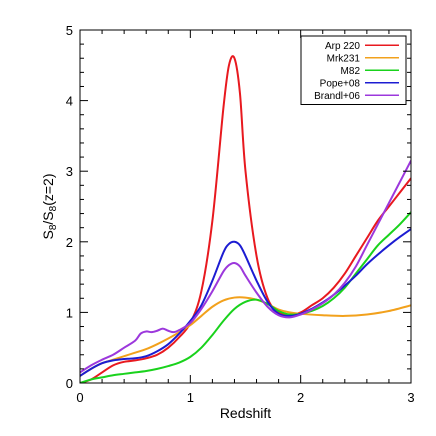 The height and width of the screenshot is (436, 436). I want to click on x-tick-label: 0, so click(79, 397).